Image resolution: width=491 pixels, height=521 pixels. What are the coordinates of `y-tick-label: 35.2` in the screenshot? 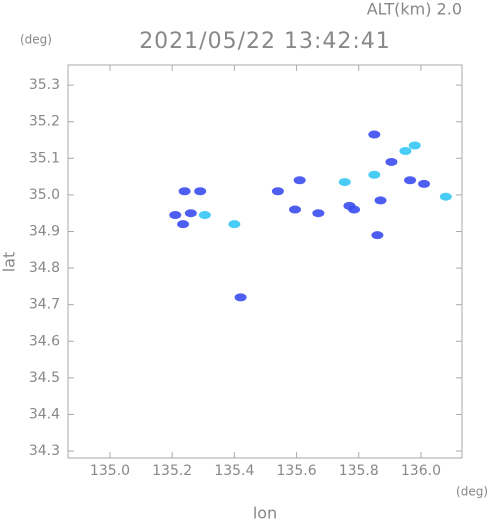 It's located at (44, 122).